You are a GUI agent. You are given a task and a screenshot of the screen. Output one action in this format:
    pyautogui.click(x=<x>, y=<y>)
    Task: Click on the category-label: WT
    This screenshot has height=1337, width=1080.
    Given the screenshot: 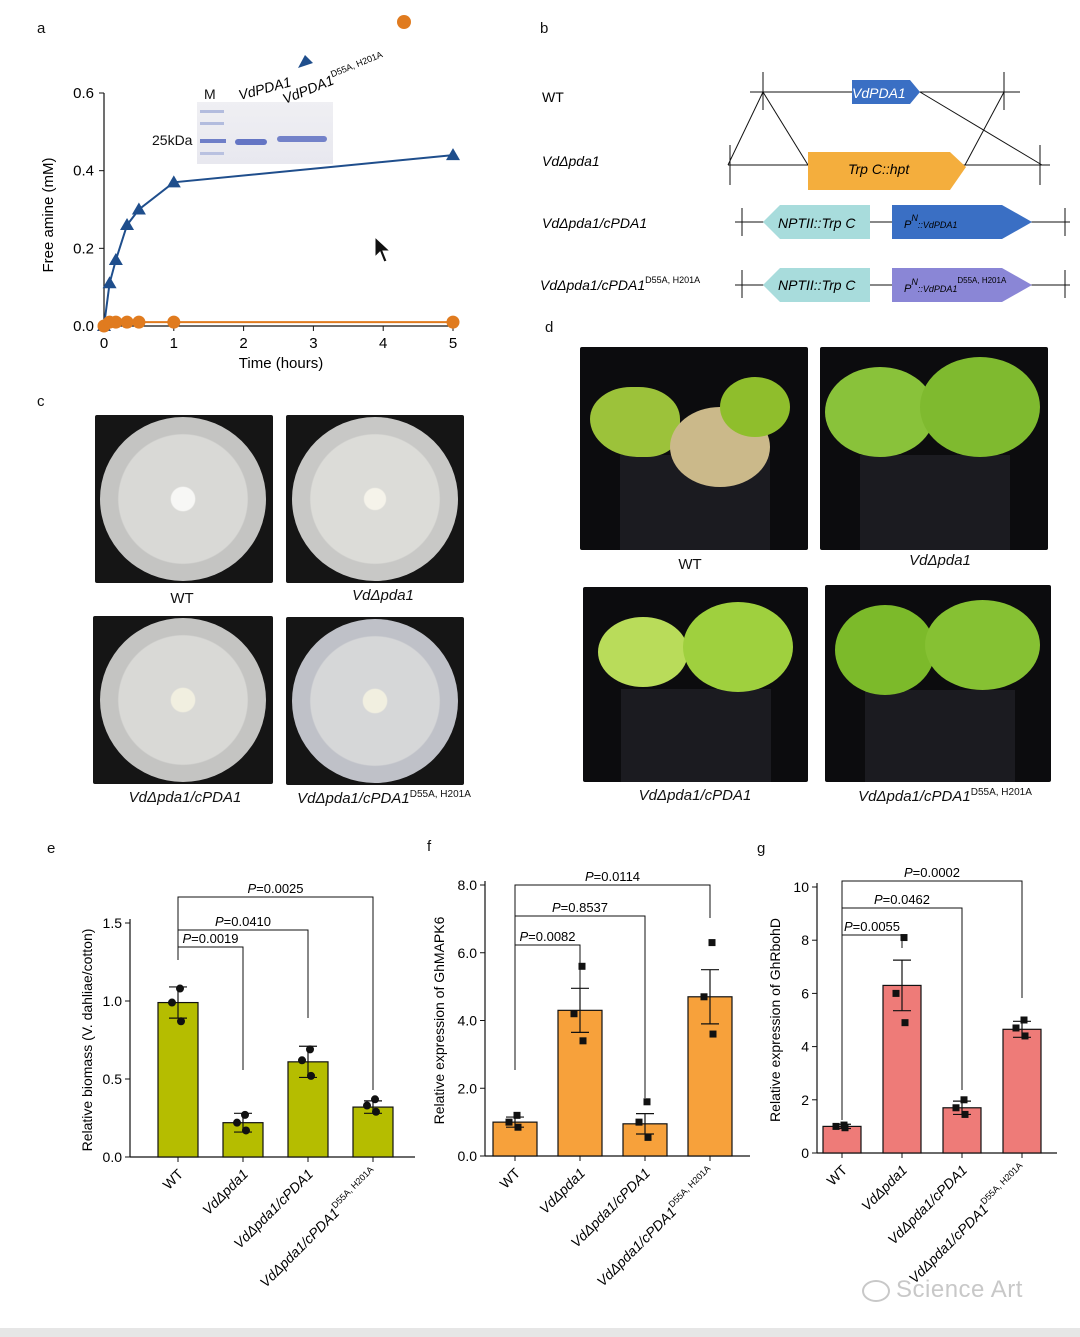 What is the action you would take?
    pyautogui.click(x=836, y=1174)
    